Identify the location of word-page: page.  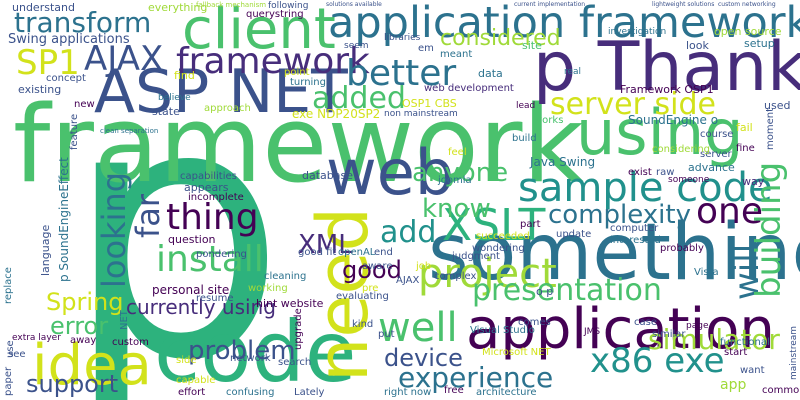
(697, 326).